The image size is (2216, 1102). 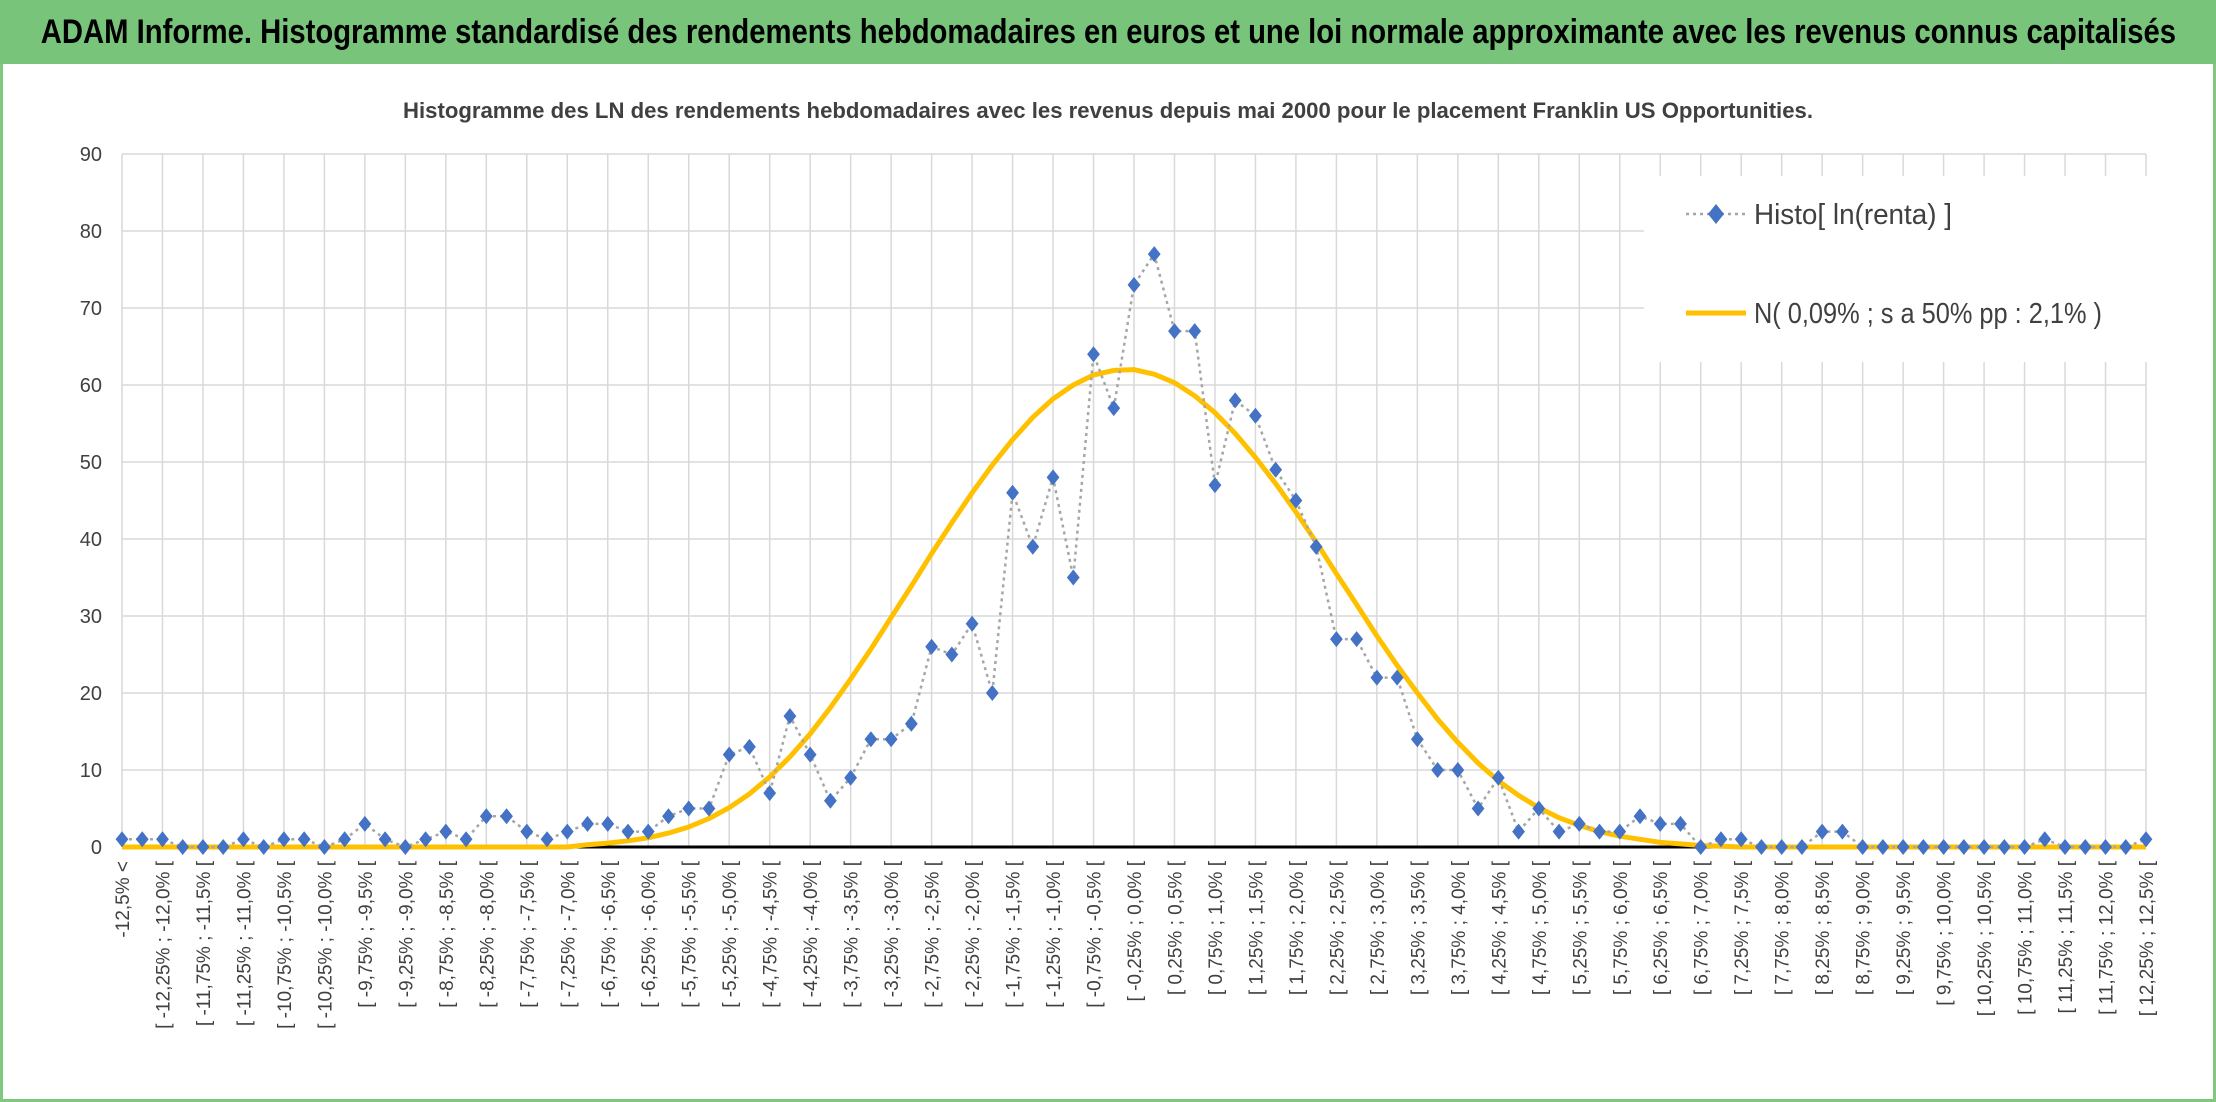 I want to click on x-tick-label: [ 3,25% ; 3,5% [, so click(x=1418, y=927).